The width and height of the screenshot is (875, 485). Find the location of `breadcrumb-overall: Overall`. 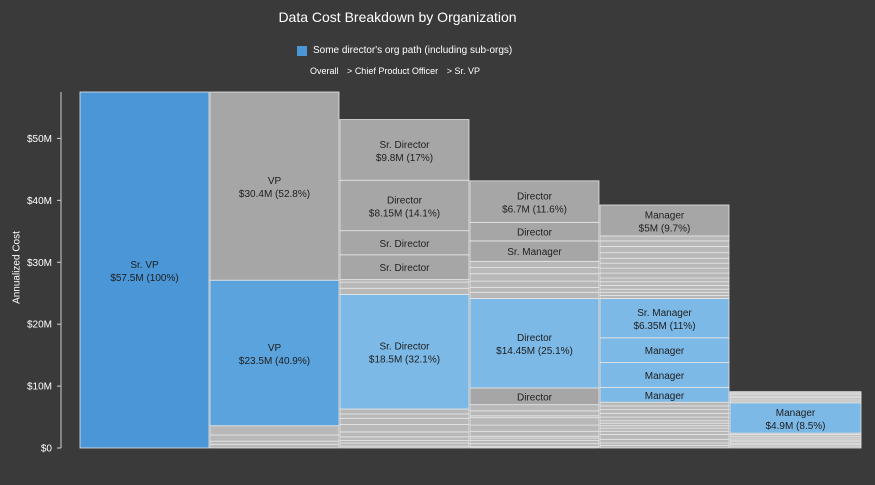

breadcrumb-overall: Overall is located at coordinates (324, 71).